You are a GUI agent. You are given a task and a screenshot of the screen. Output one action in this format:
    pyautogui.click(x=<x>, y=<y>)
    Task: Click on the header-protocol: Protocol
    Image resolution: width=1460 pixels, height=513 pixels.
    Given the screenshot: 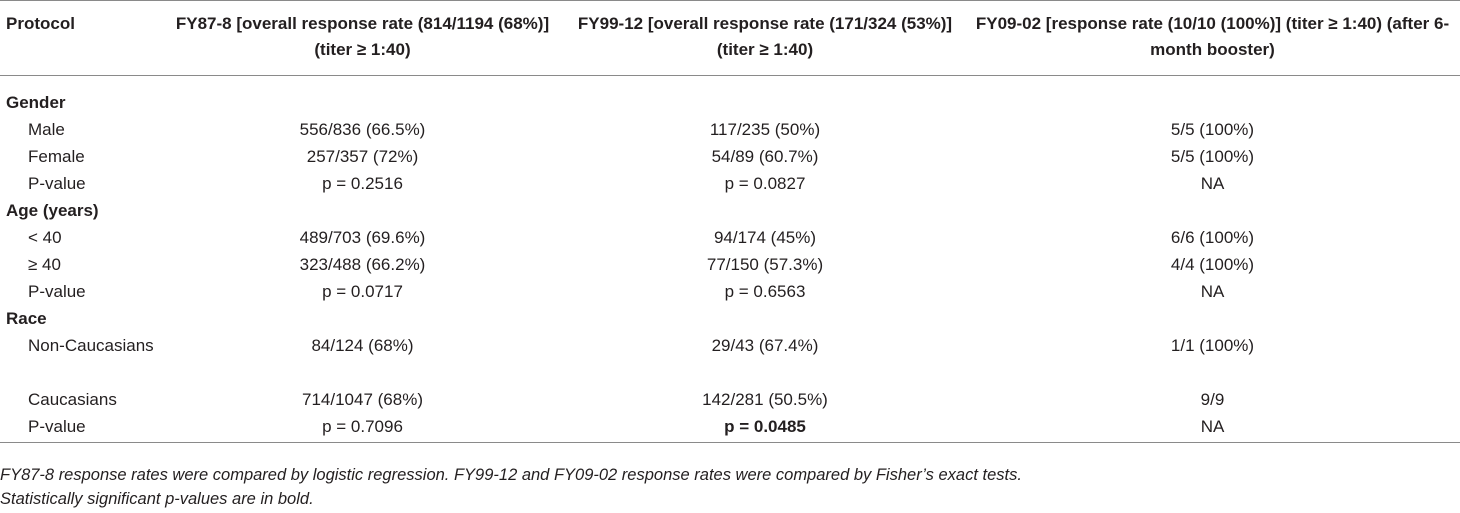 What is the action you would take?
    pyautogui.click(x=80, y=38)
    